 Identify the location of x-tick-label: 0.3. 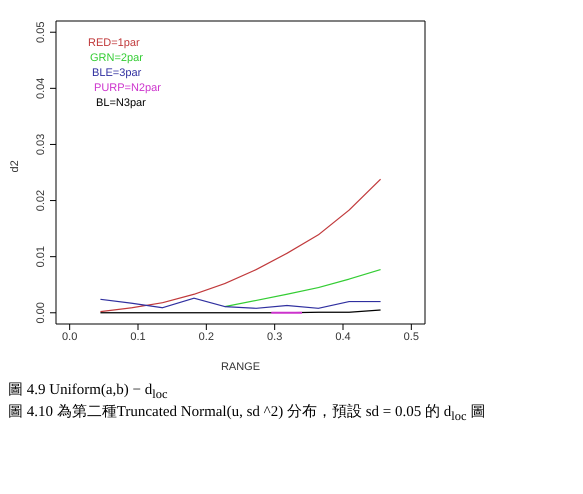
(274, 336).